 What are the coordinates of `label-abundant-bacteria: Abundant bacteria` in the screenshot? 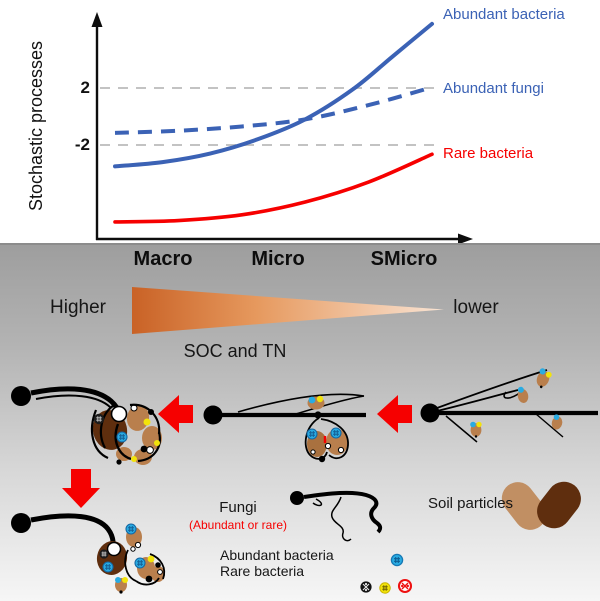 It's located at (504, 14).